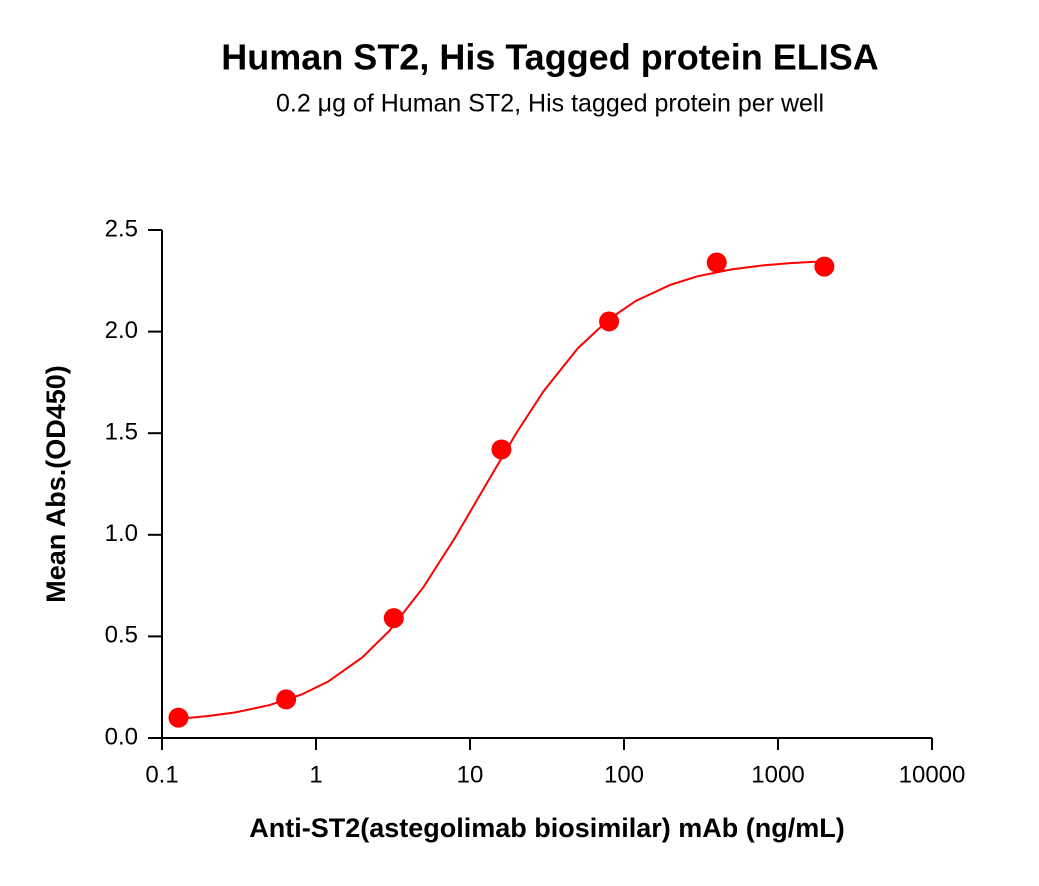  What do you see at coordinates (549, 57) in the screenshot?
I see `chart-title: Human ST2, His Tagged protein ELISA` at bounding box center [549, 57].